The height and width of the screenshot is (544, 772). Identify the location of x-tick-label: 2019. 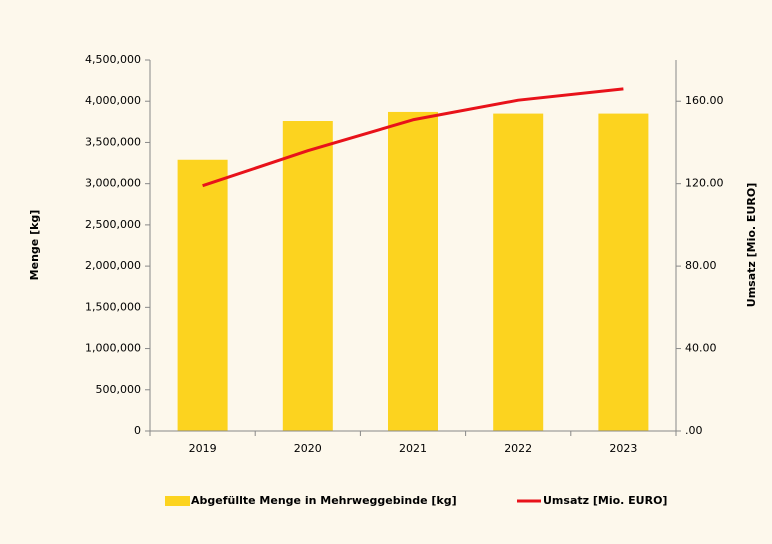
(203, 448).